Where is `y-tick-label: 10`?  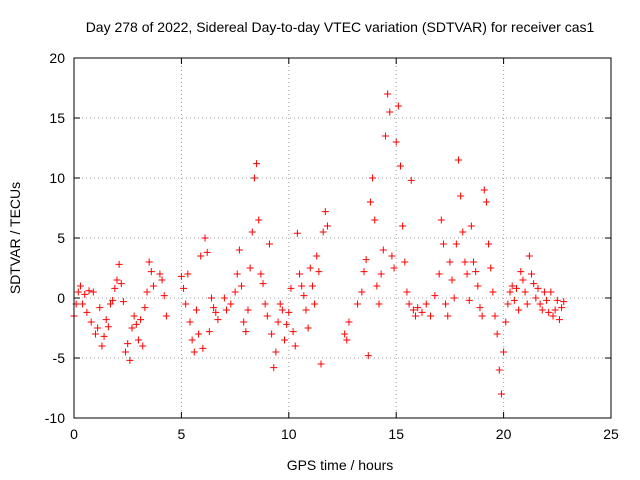
y-tick-label: 10 is located at coordinates (57, 178).